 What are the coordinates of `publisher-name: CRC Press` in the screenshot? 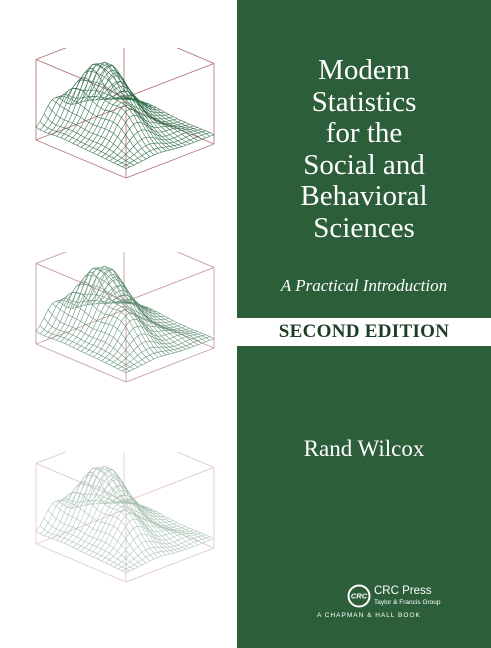 It's located at (403, 591).